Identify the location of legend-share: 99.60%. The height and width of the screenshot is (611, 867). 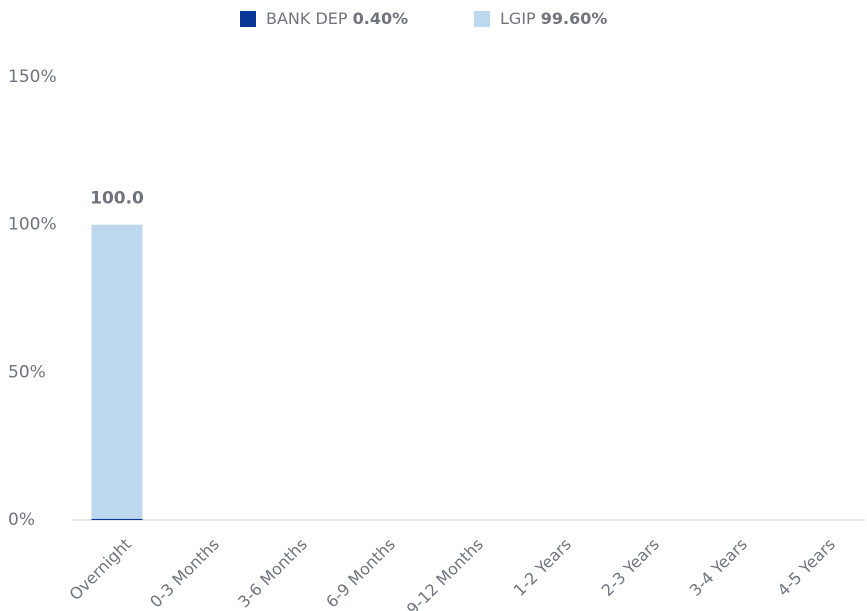
(574, 18).